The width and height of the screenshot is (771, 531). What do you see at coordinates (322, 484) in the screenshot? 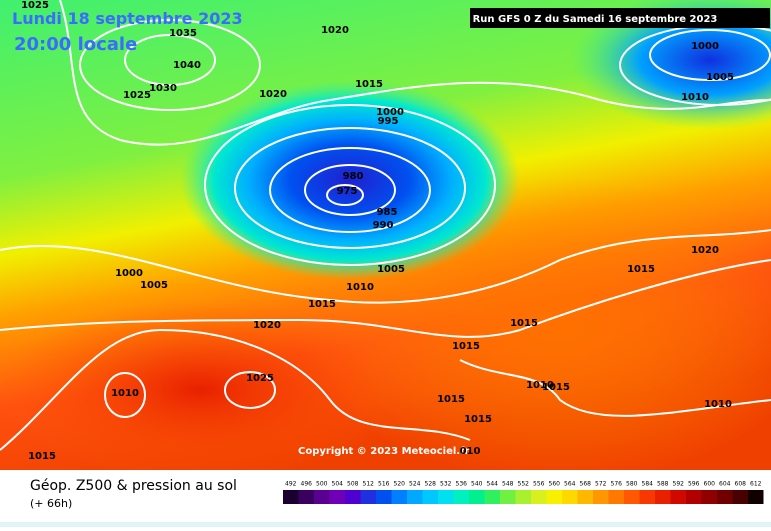
I see `scale-label: 500` at bounding box center [322, 484].